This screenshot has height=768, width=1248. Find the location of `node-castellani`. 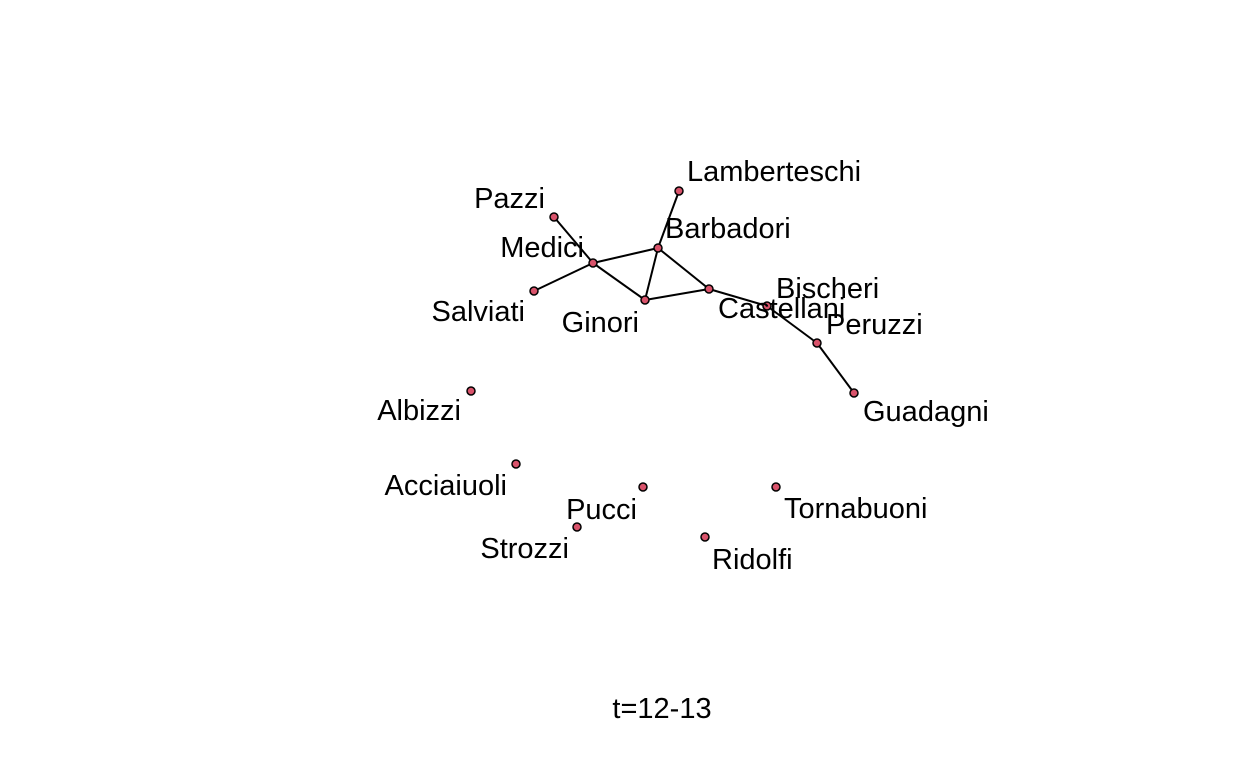

node-castellani is located at coordinates (709, 289).